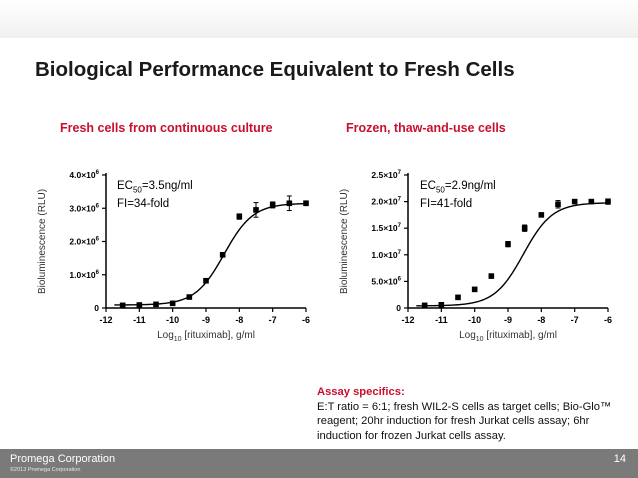 This screenshot has width=638, height=478. What do you see at coordinates (155, 195) in the screenshot?
I see `fresh-cells-annotation: EC50=3.5ng/ml FI=34-fold` at bounding box center [155, 195].